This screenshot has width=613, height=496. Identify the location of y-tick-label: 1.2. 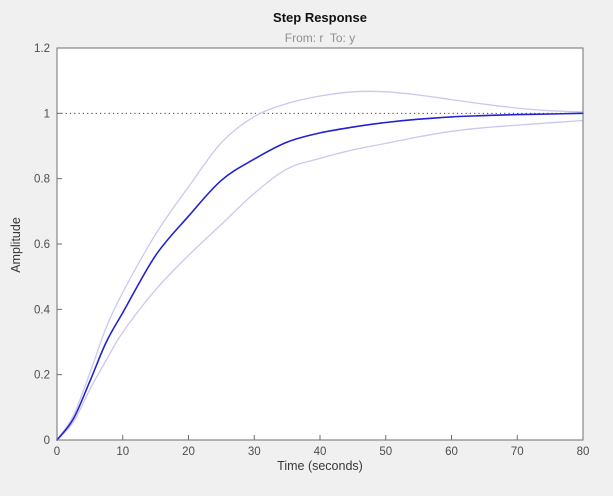
(42, 49).